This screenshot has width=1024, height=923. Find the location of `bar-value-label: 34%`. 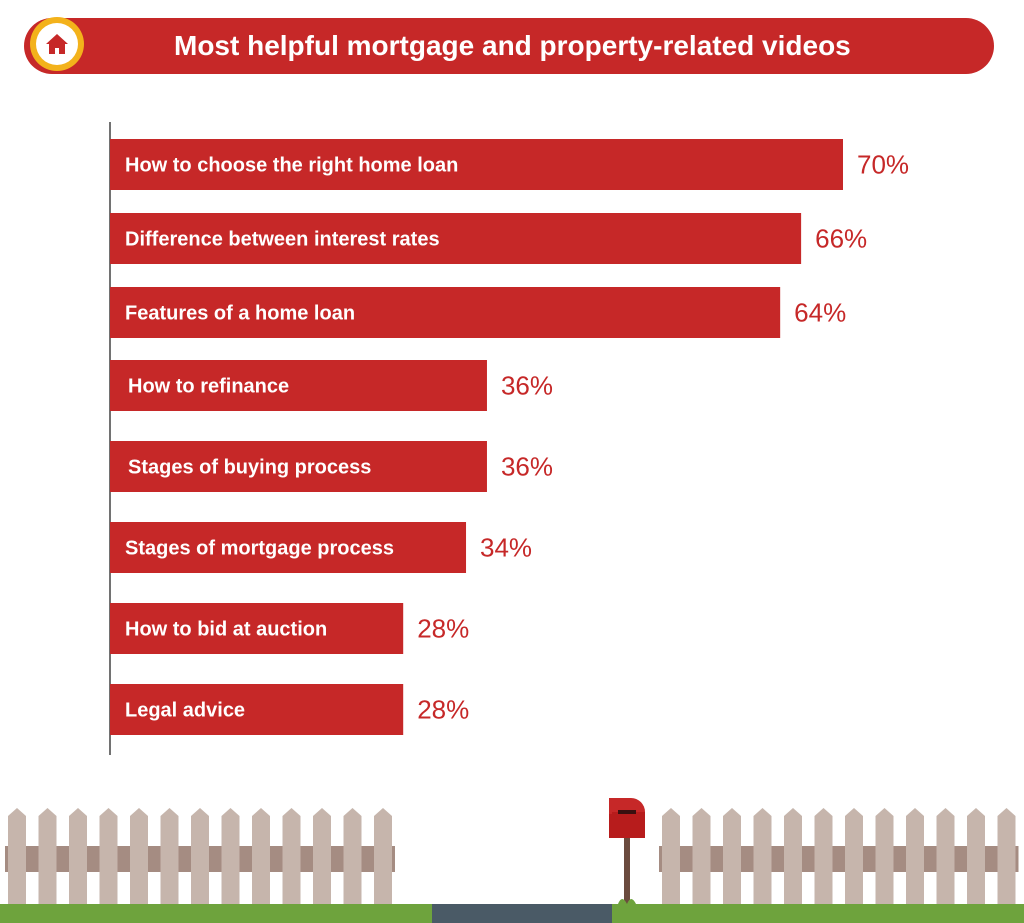

bar-value-label: 34% is located at coordinates (506, 548).